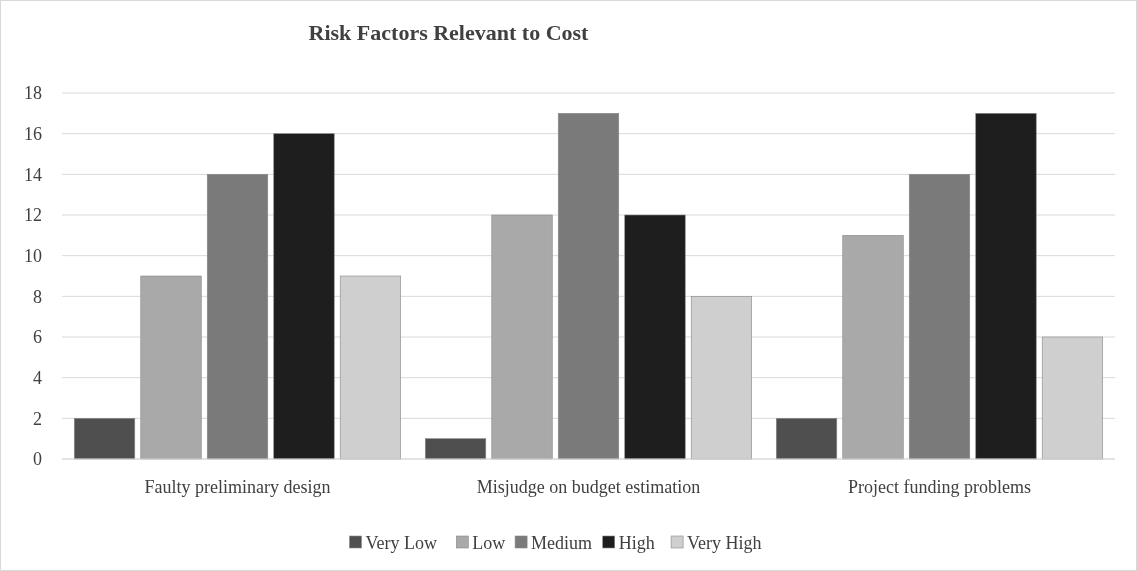 Image resolution: width=1137 pixels, height=571 pixels. I want to click on legend-label: Low, so click(489, 543).